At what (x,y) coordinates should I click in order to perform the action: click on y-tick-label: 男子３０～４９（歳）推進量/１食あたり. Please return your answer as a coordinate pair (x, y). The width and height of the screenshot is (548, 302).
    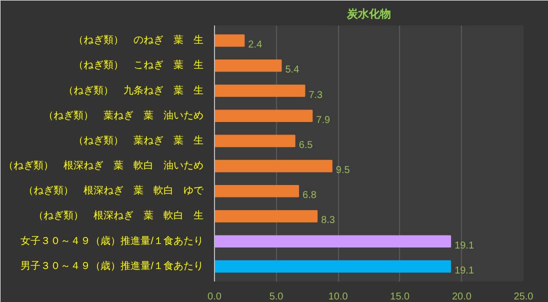
    Looking at the image, I should click on (112, 266).